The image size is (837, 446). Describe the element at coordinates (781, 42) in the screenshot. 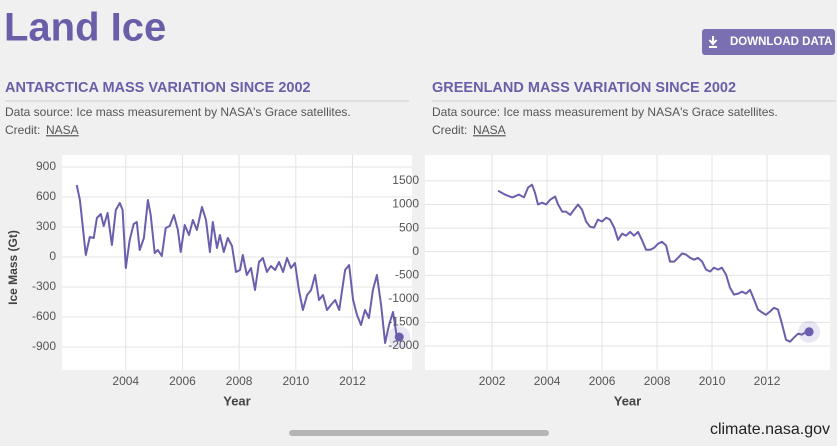

I see `button-label: DOWNLOAD DATA` at that location.